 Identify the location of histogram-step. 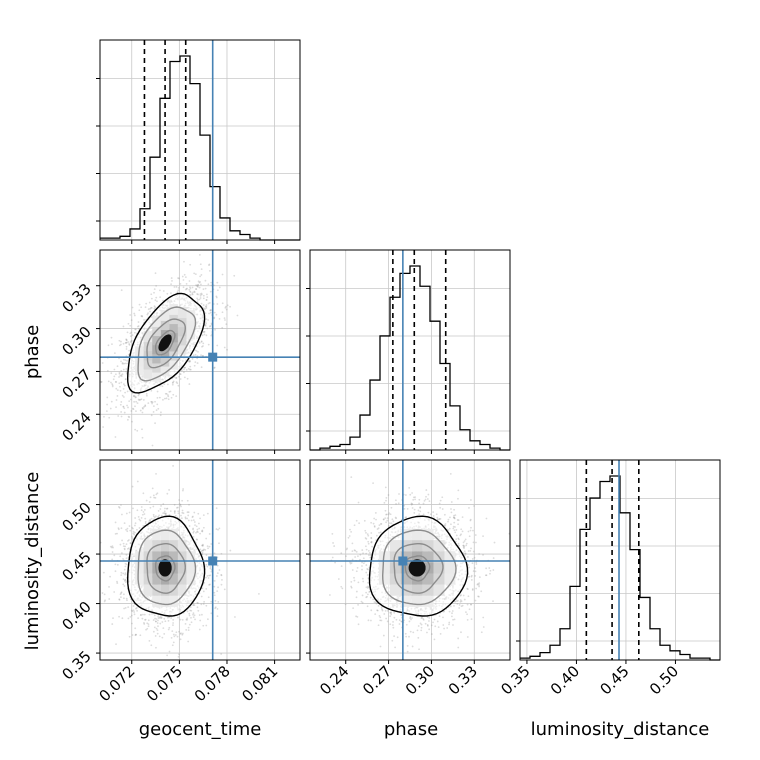
(410, 358).